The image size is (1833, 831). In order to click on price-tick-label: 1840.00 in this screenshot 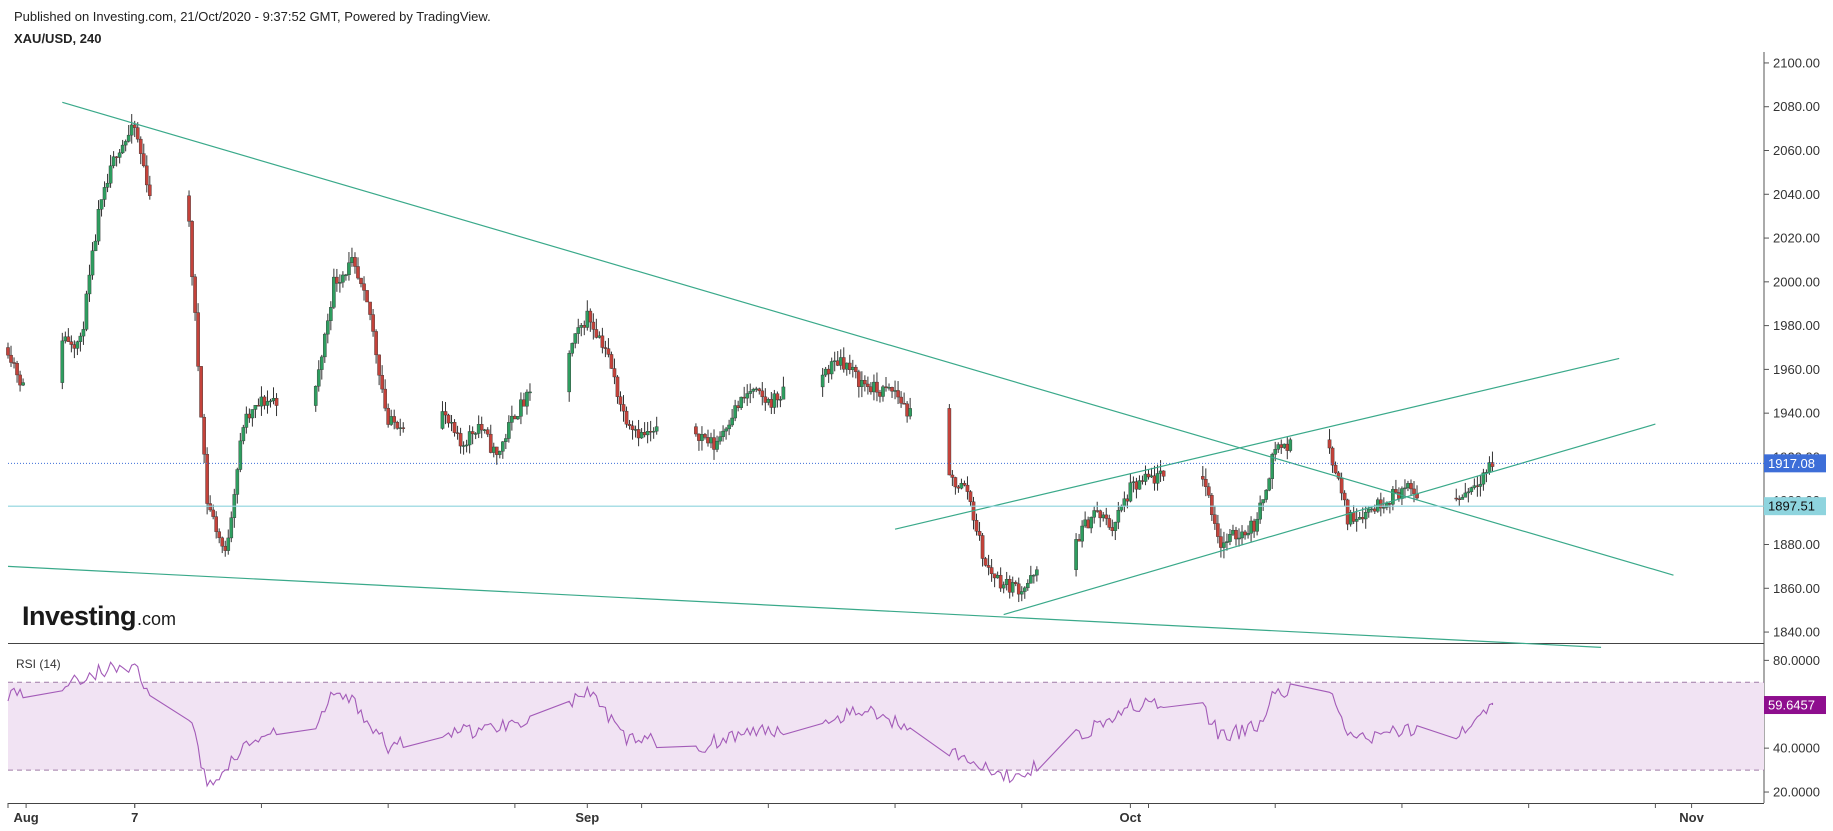, I will do `click(1796, 632)`.